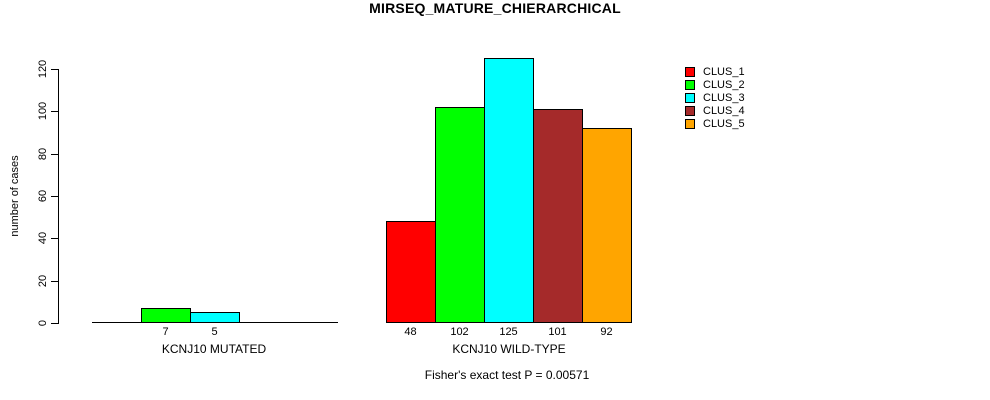 Image resolution: width=990 pixels, height=400 pixels. What do you see at coordinates (43, 280) in the screenshot?
I see `y-tick-label: 20` at bounding box center [43, 280].